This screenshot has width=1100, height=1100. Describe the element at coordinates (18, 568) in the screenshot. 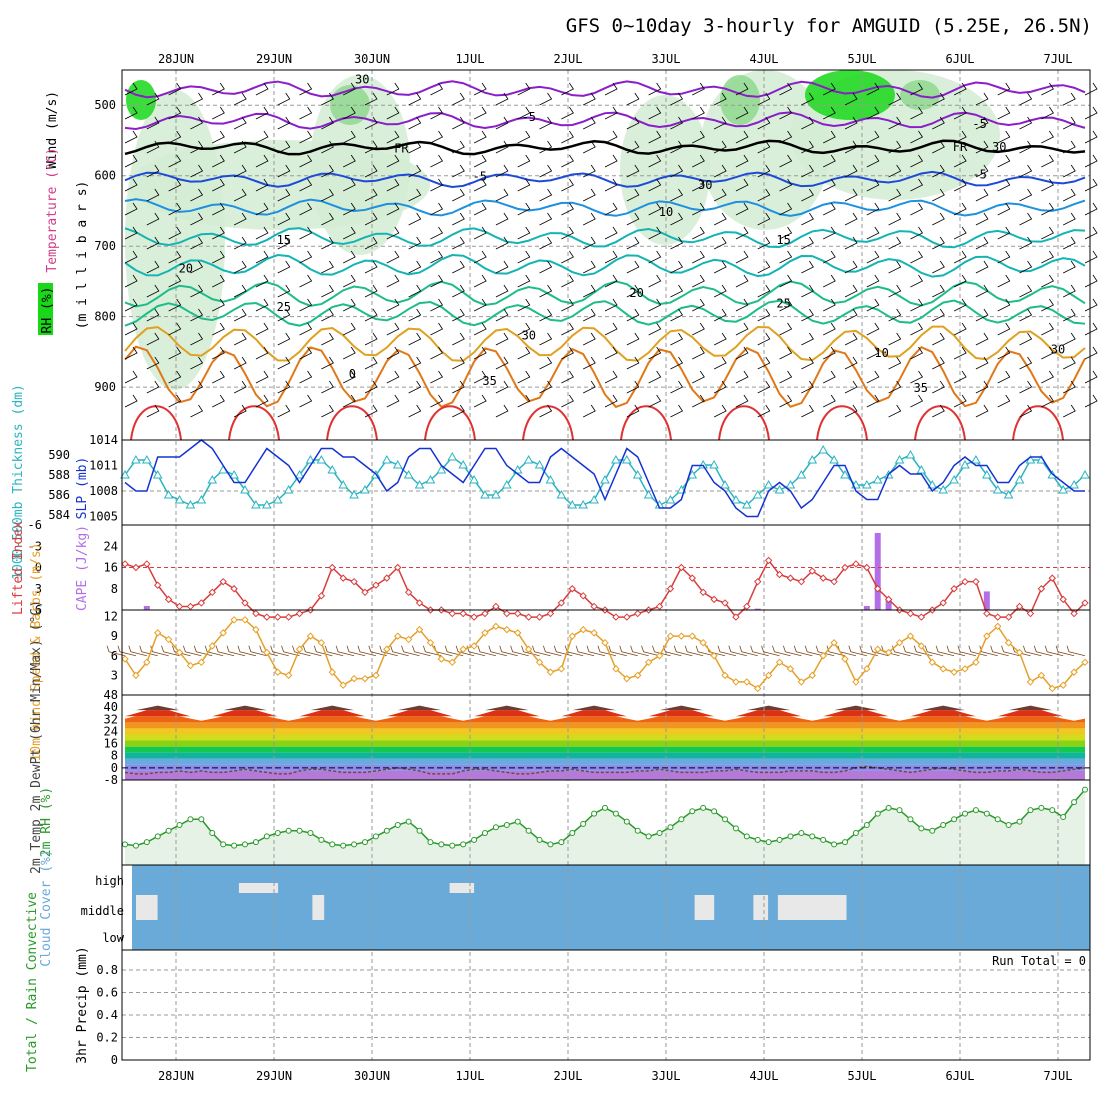

I see `li-axis-label: Lifted Index` at that location.